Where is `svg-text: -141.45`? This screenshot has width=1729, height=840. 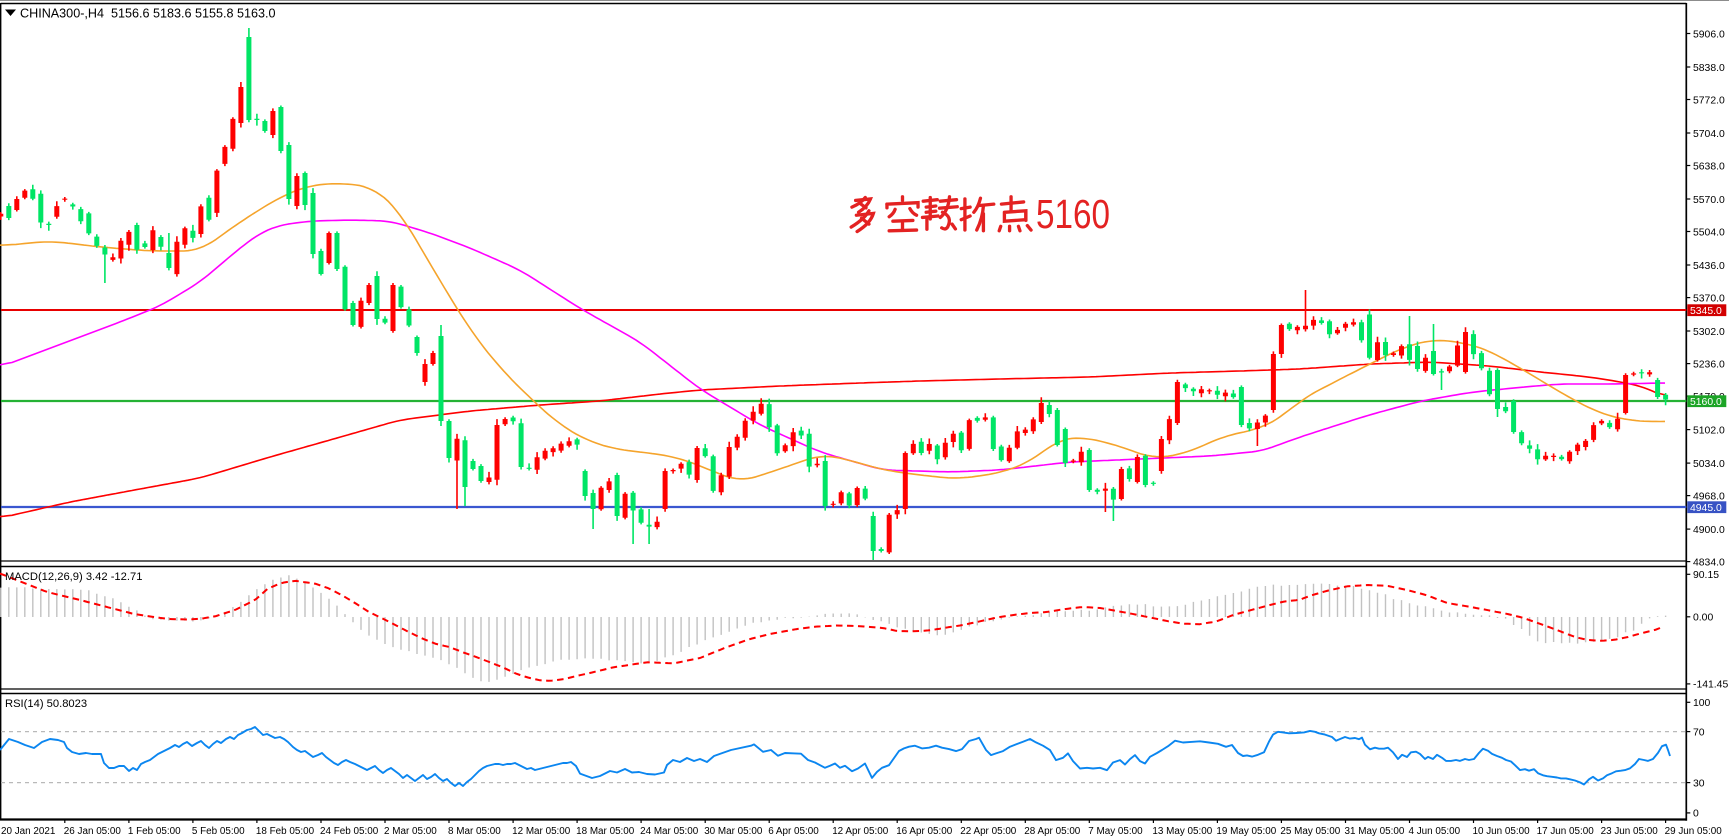 svg-text: -141.45 is located at coordinates (1710, 685).